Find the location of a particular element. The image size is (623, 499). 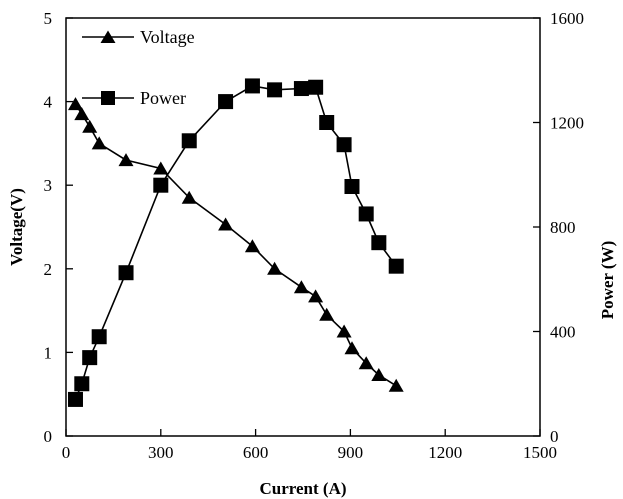

x-tick-label: 1500 is located at coordinates (540, 452).